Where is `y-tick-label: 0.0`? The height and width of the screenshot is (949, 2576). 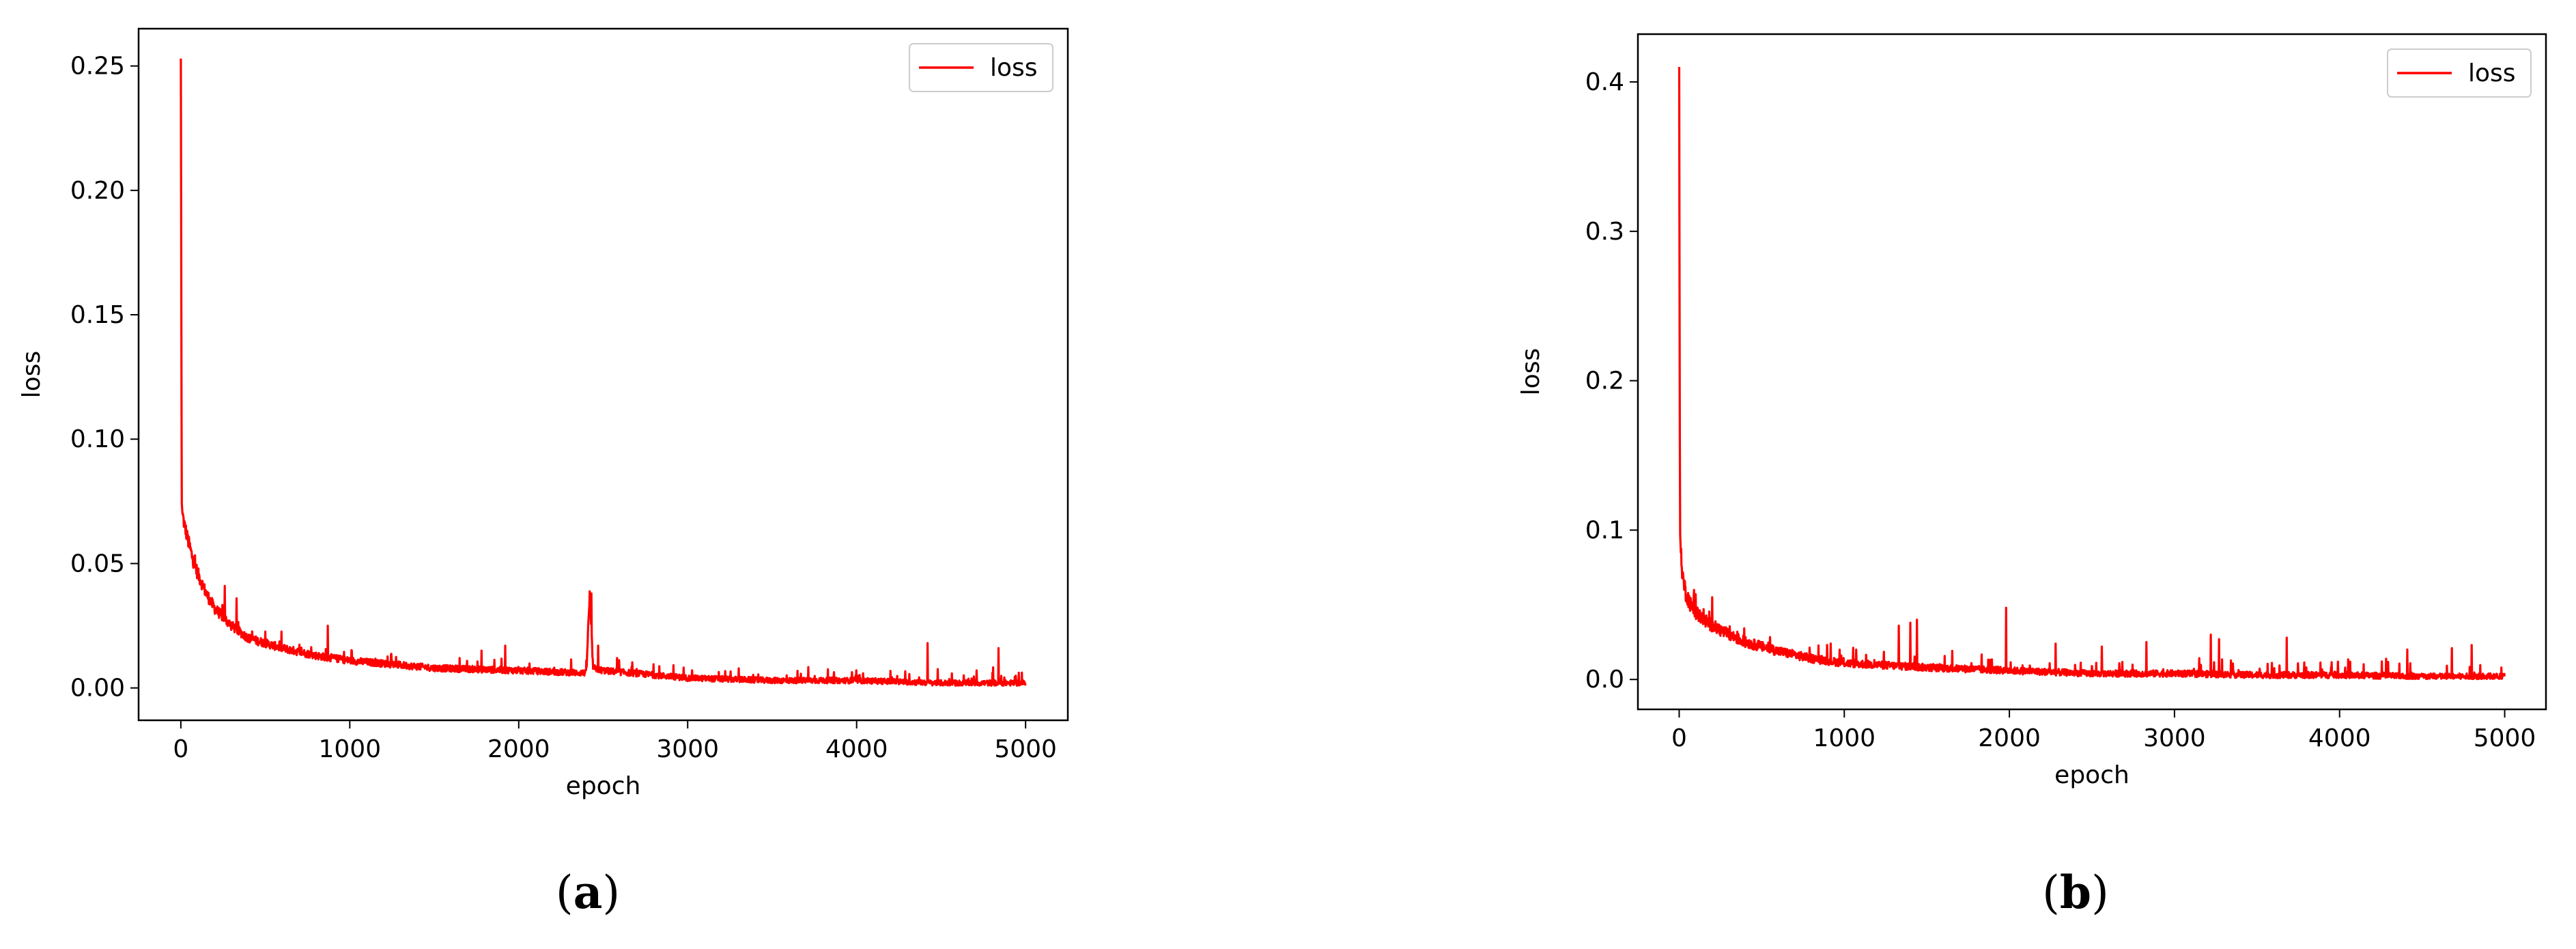
y-tick-label: 0.0 is located at coordinates (1605, 680).